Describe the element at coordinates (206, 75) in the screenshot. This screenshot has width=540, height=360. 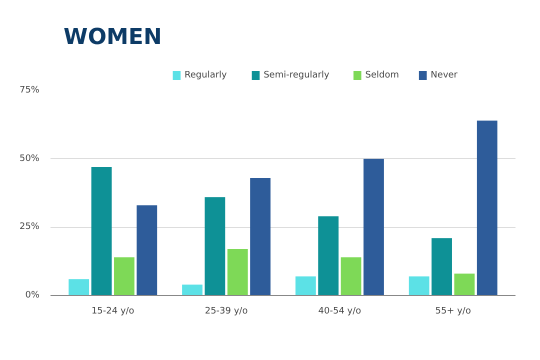
I see `legend-label: Regularly` at that location.